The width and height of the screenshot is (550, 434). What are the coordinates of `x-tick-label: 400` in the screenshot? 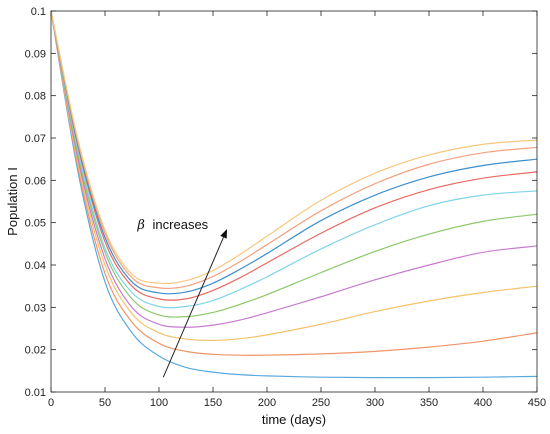 It's located at (483, 403).